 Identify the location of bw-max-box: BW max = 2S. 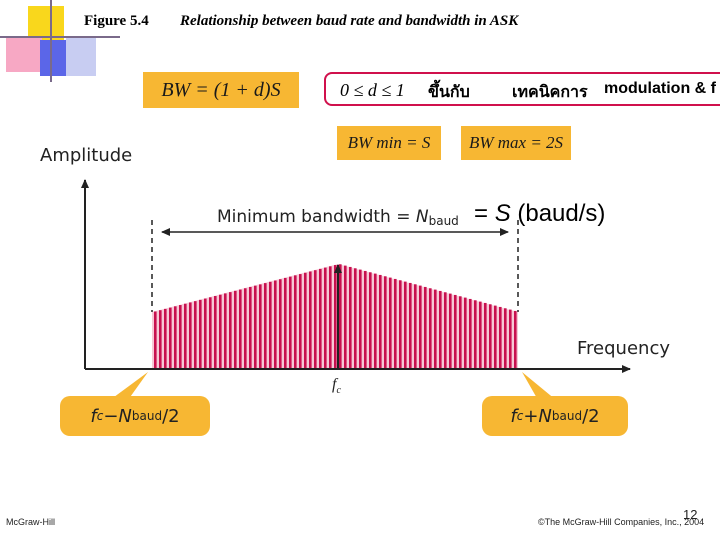
(516, 143).